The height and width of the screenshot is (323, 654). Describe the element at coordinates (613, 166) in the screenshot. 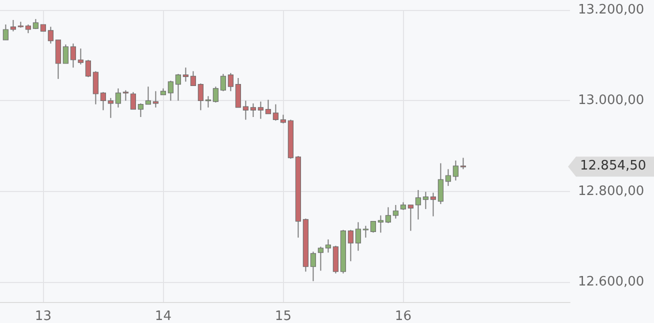

I see `text: 12.854,50` at that location.